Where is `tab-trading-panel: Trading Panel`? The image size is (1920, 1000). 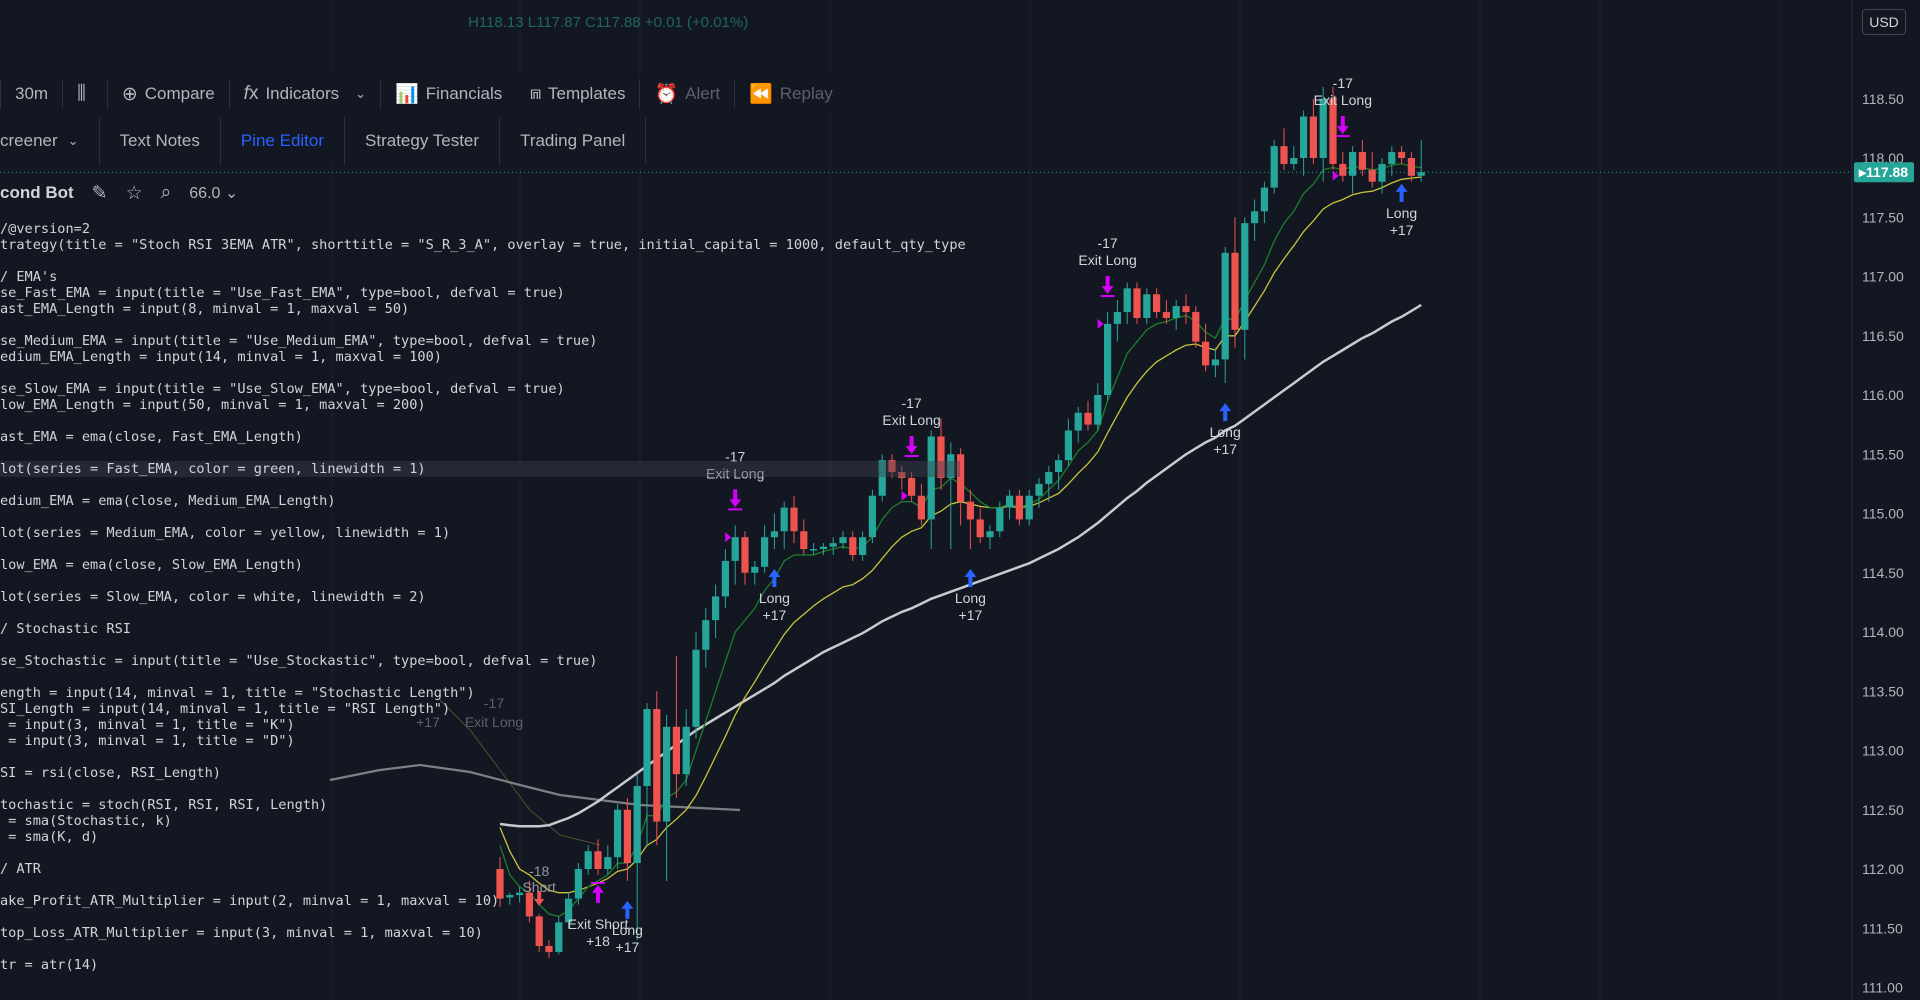 tab-trading-panel: Trading Panel is located at coordinates (573, 141).